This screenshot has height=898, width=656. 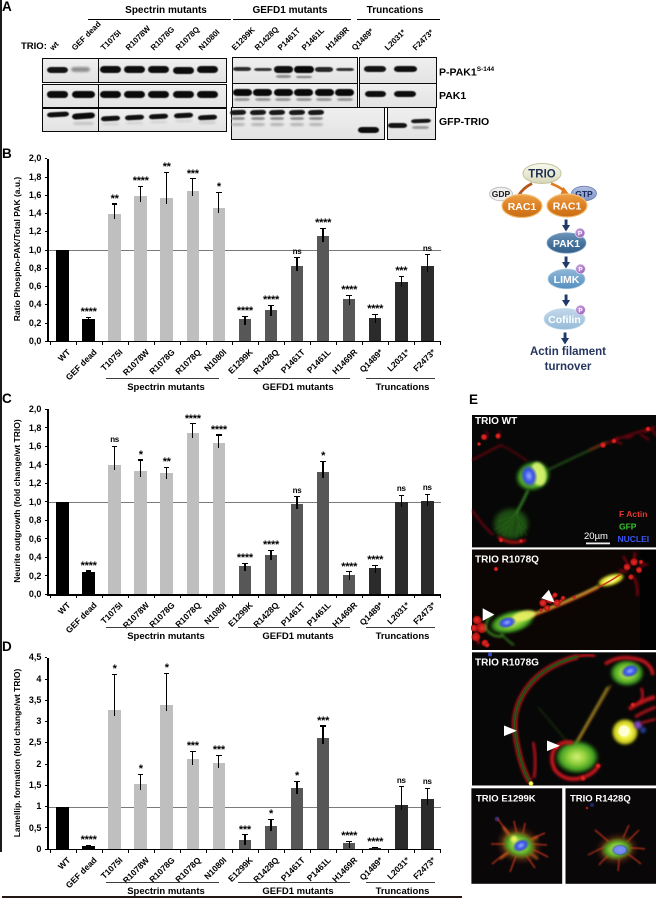 What do you see at coordinates (564, 320) in the screenshot?
I see `svg-text: Cofilin` at bounding box center [564, 320].